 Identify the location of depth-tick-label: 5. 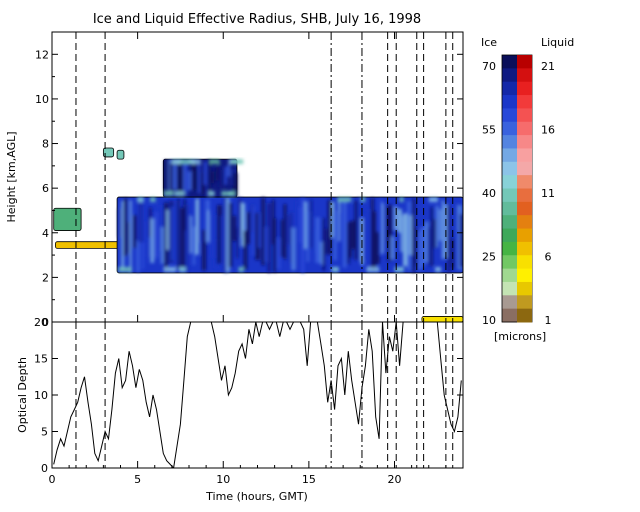
(44, 432).